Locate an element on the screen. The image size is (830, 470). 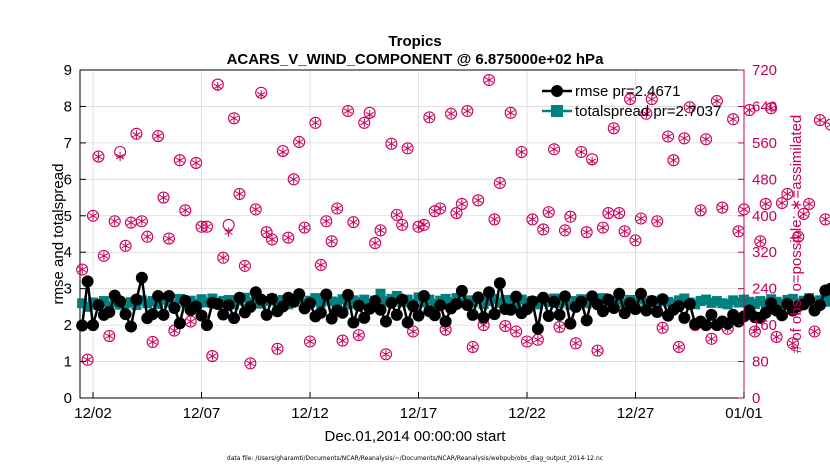
legend-spread-marker is located at coordinates (557, 111).